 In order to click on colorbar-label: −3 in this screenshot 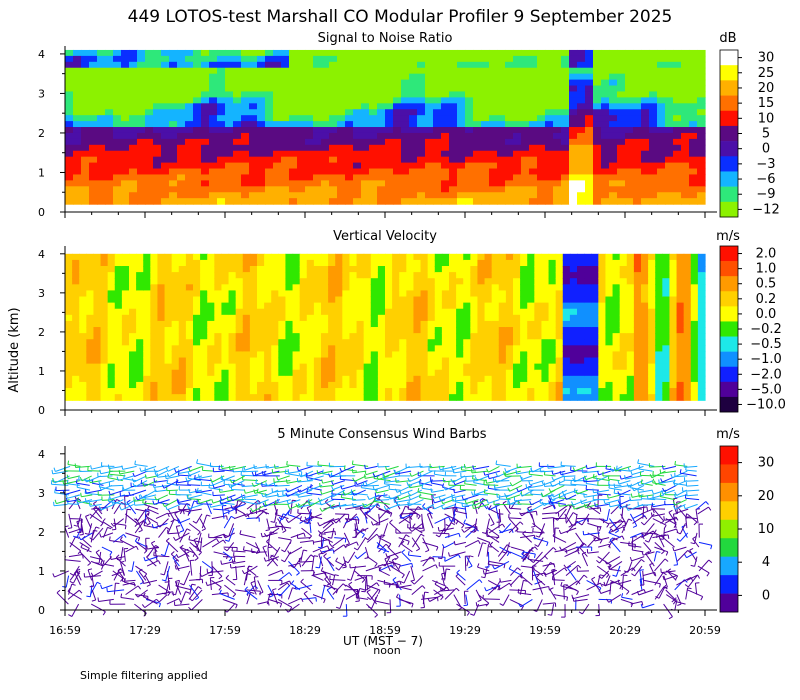, I will do `click(765, 164)`.